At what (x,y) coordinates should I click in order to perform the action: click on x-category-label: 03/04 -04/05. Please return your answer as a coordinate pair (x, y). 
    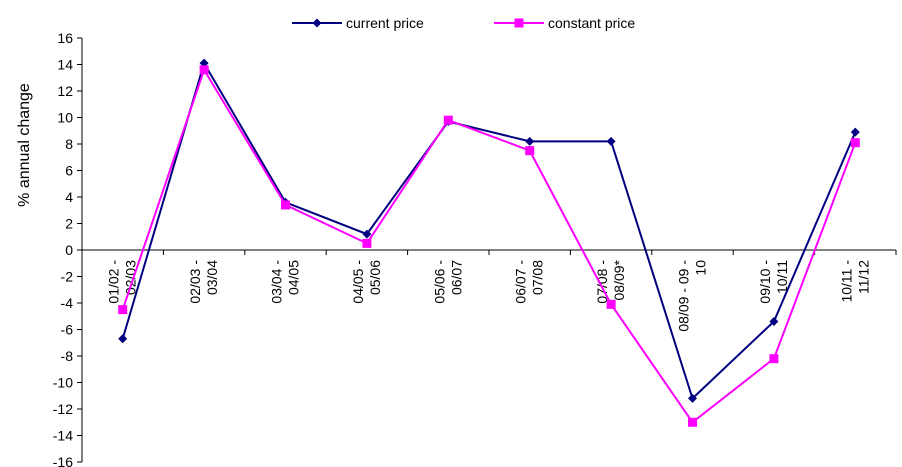
    Looking at the image, I should click on (285, 282).